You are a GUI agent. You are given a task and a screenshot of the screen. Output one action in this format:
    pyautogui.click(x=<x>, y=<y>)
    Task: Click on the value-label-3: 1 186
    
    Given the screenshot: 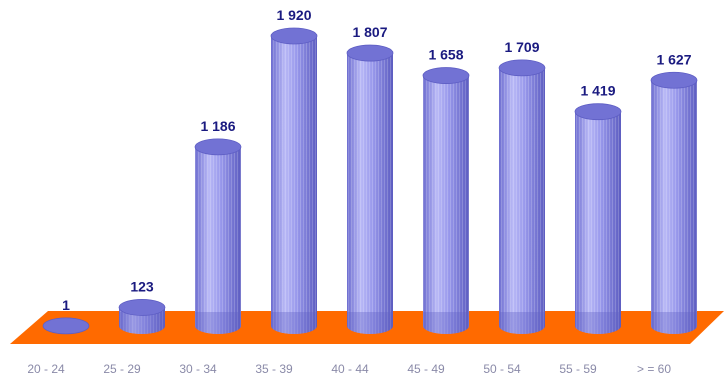 What is the action you would take?
    pyautogui.click(x=217, y=126)
    